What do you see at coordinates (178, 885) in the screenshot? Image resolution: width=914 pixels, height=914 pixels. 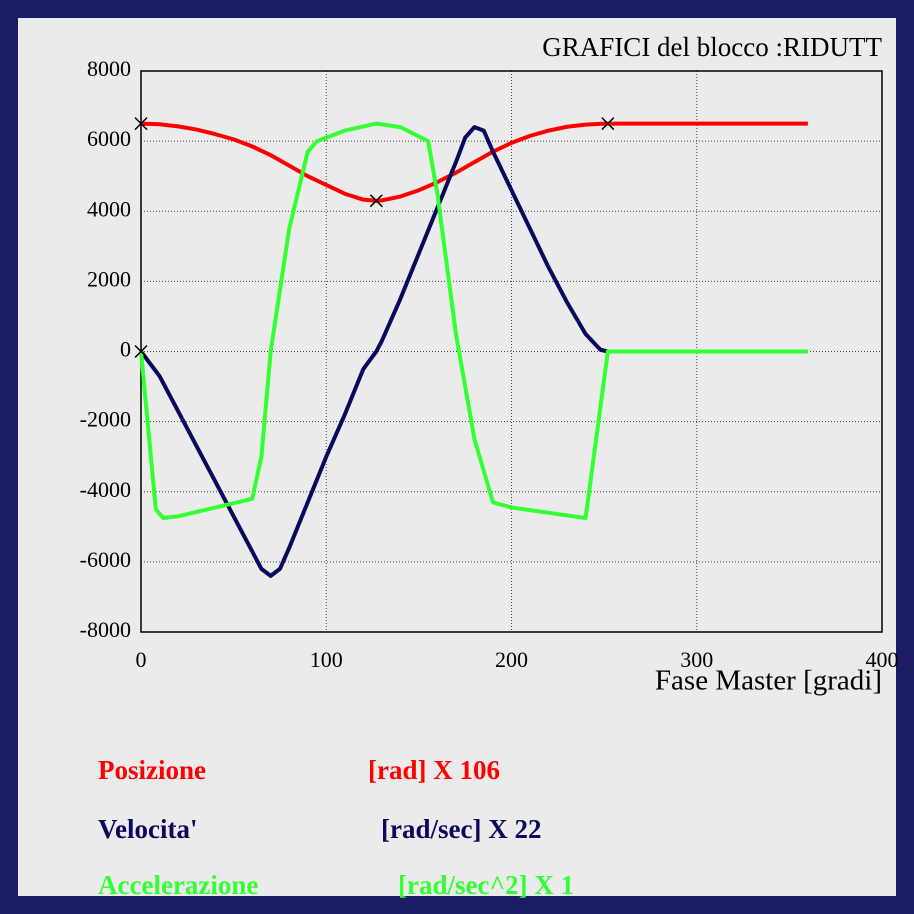 I see `legend-label: Accelerazione` at bounding box center [178, 885].